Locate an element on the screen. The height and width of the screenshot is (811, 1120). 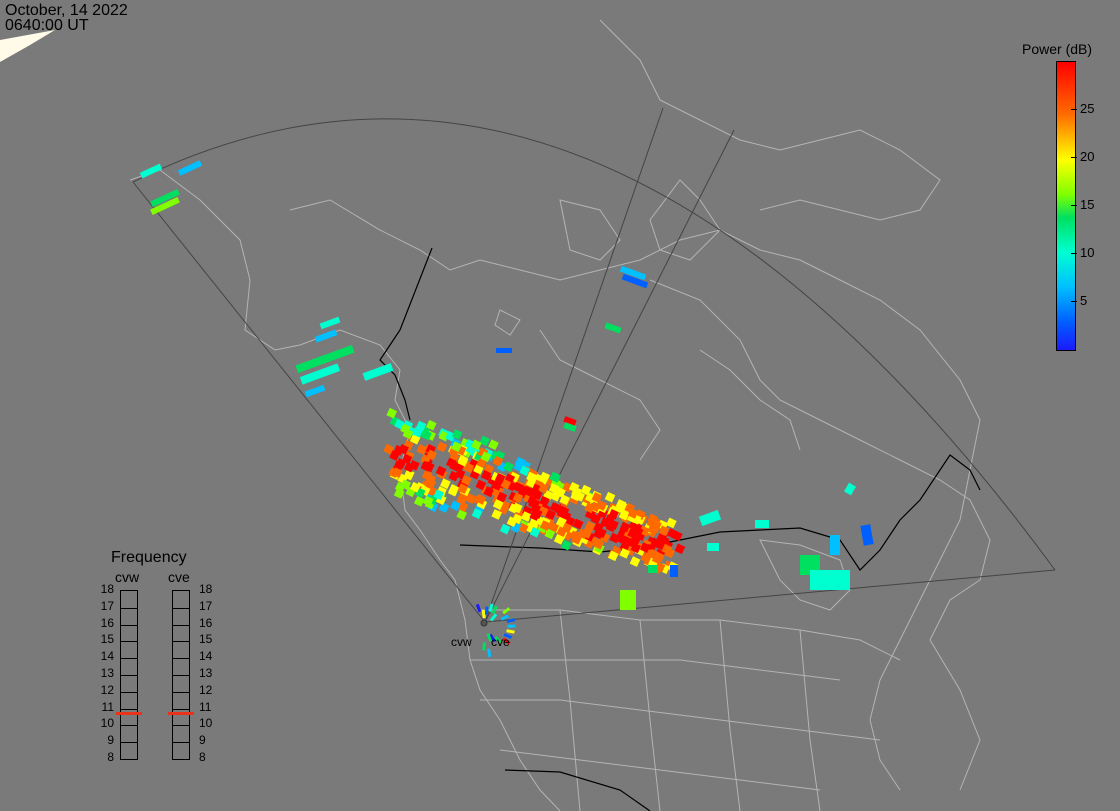
colorbar-gradient is located at coordinates (1066, 206).